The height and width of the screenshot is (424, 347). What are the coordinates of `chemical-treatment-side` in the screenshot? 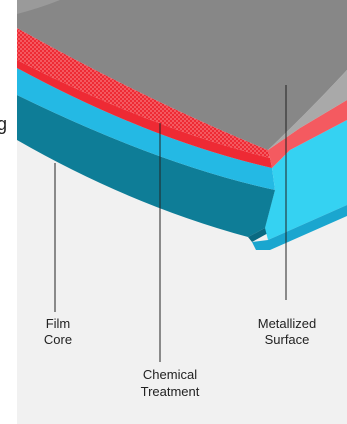 It's located at (307, 134).